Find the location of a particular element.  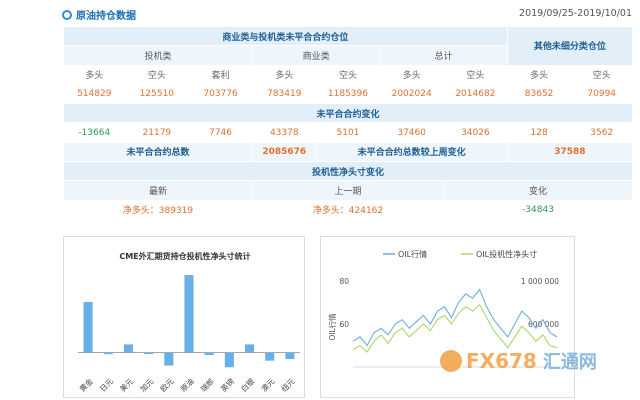

net-prev-value: 净多头：424162 is located at coordinates (348, 209).